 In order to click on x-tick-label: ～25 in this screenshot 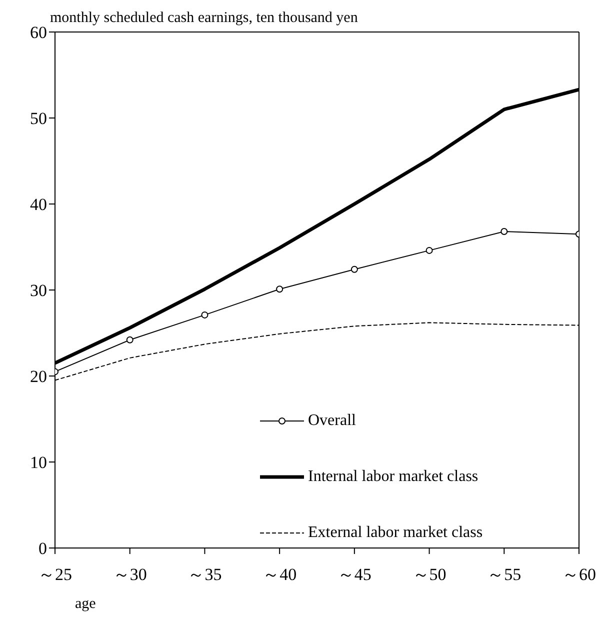, I will do `click(55, 574)`.